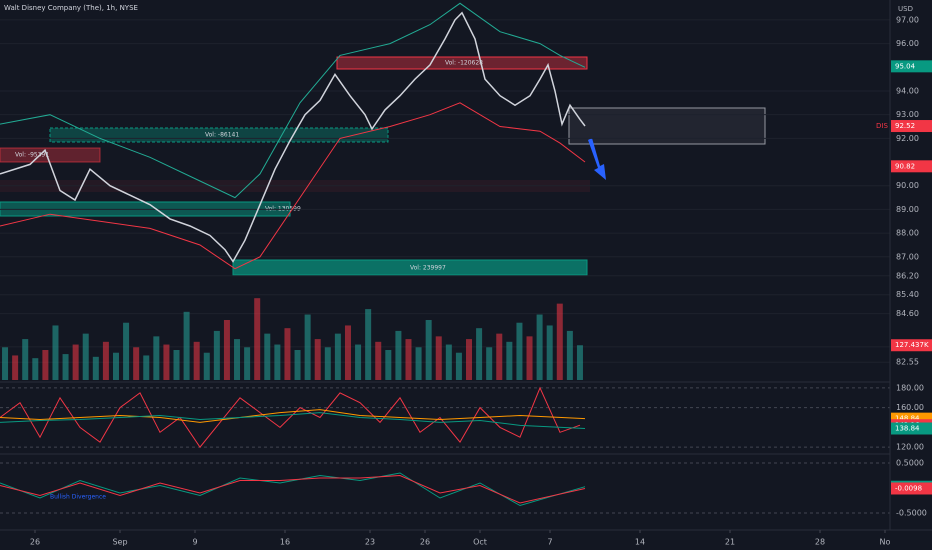  What do you see at coordinates (905, 66) in the screenshot?
I see `price-badge-label: 95.04` at bounding box center [905, 66].